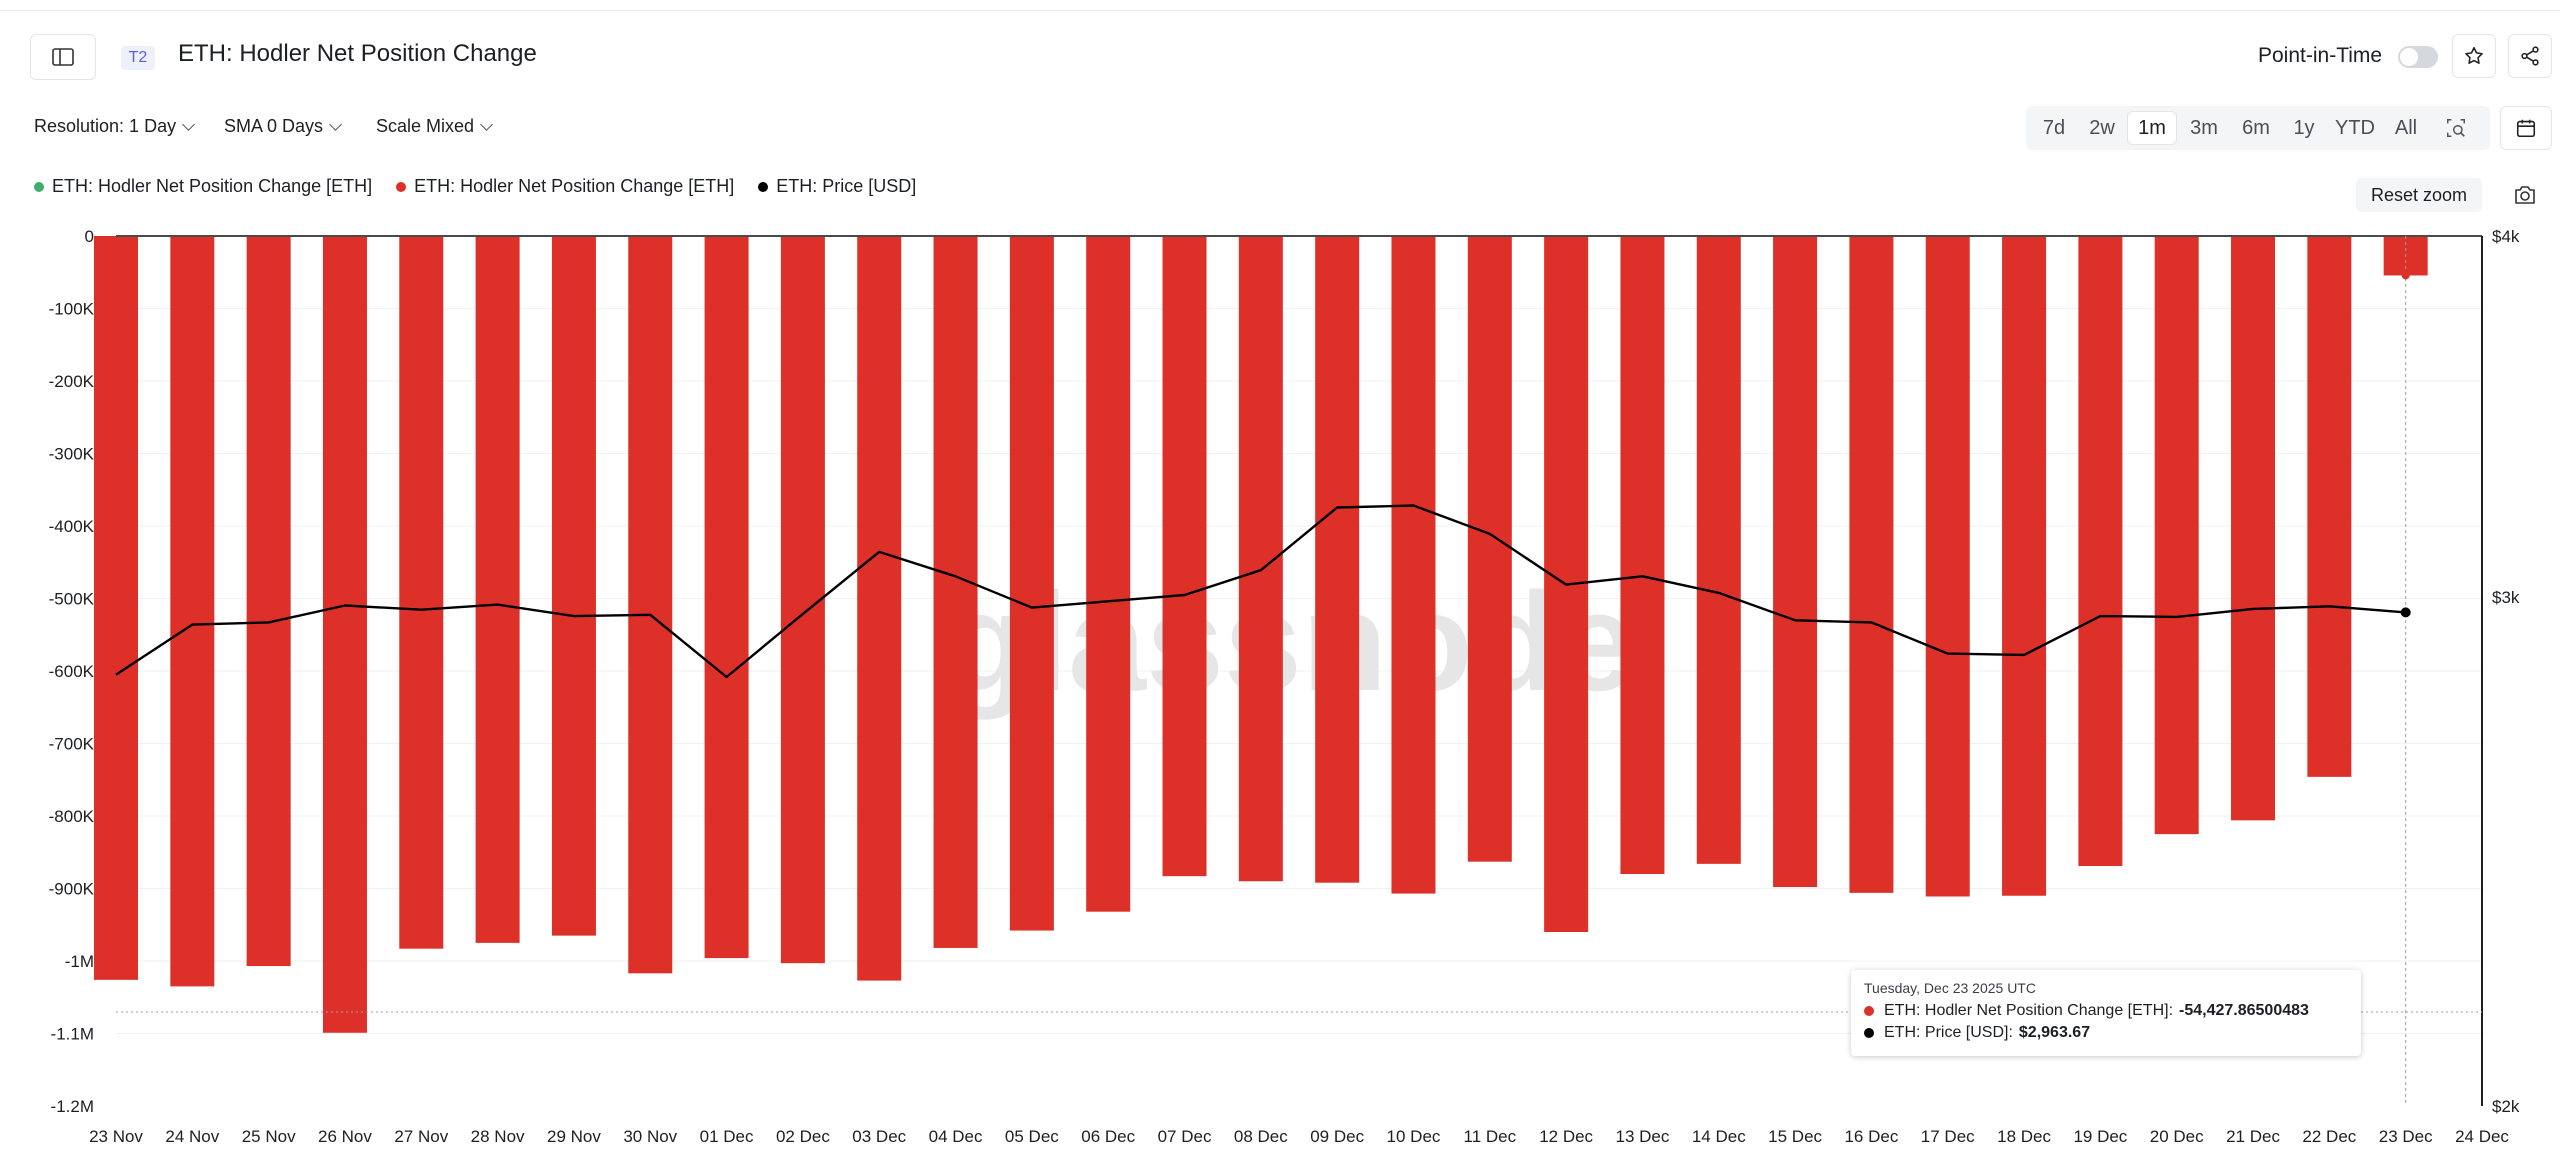  I want to click on x-tick-label: 07 Dec, so click(1185, 1136).